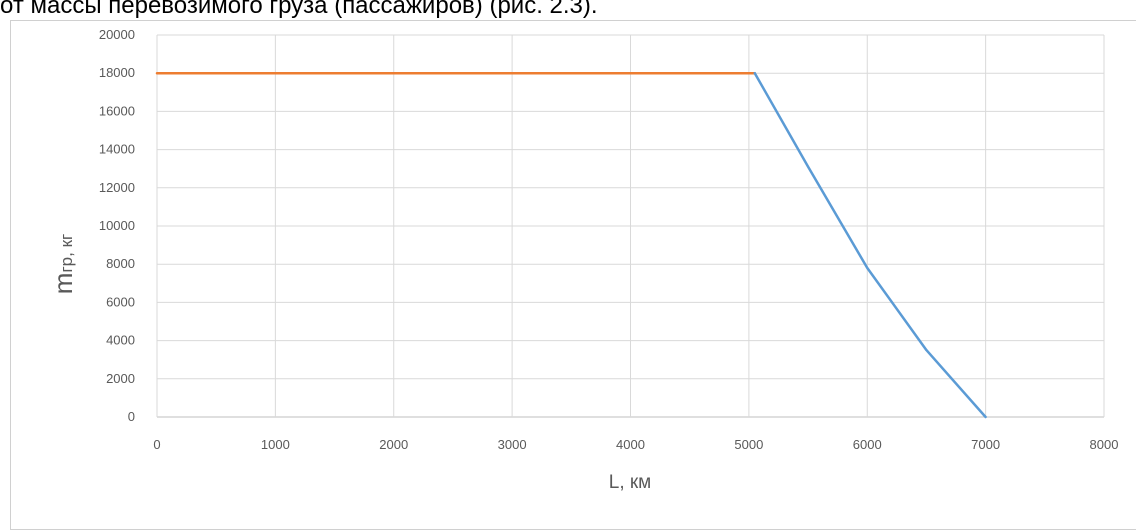  I want to click on x-tick-label: 4000, so click(630, 444).